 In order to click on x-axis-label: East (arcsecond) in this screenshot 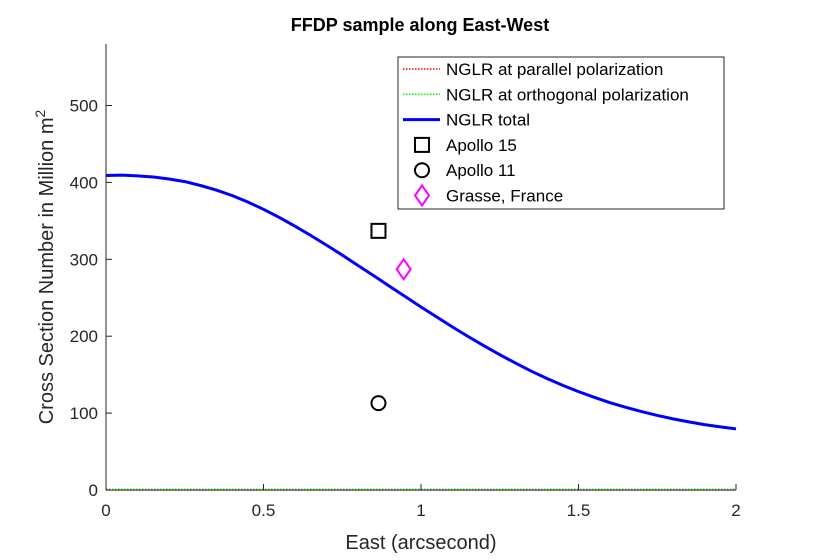, I will do `click(420, 543)`.